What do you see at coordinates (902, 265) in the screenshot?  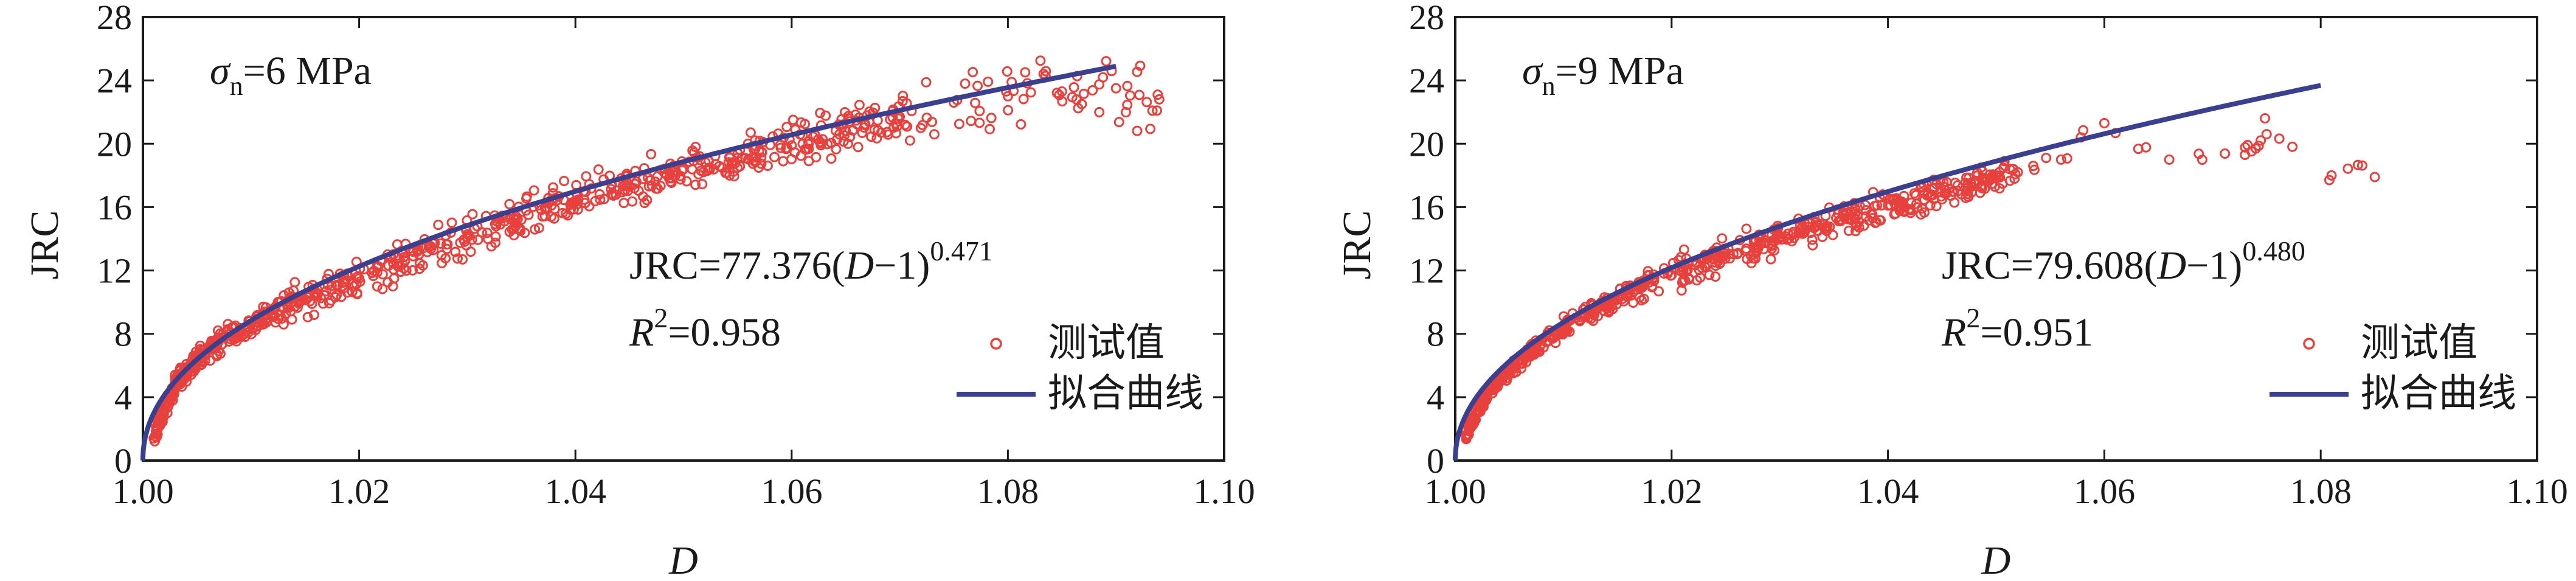 I see `equation-rhs: −1)` at bounding box center [902, 265].